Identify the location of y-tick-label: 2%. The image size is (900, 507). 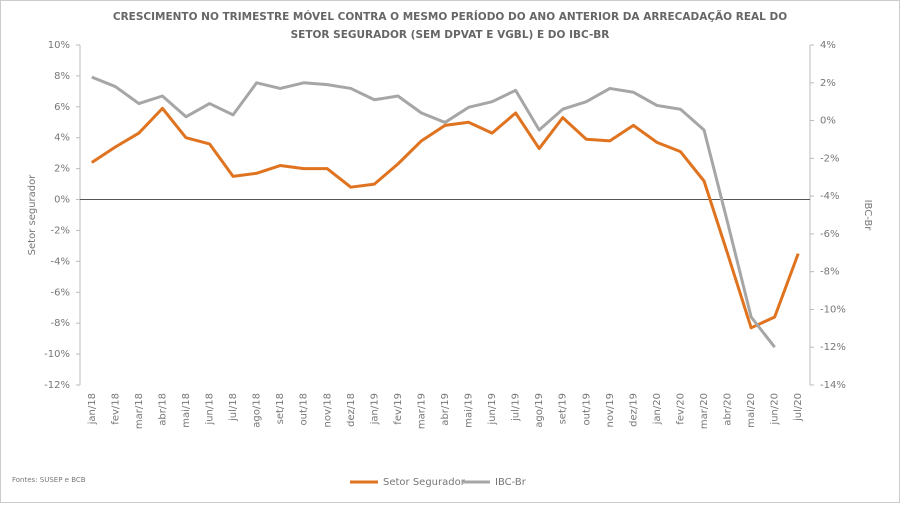
(62, 169).